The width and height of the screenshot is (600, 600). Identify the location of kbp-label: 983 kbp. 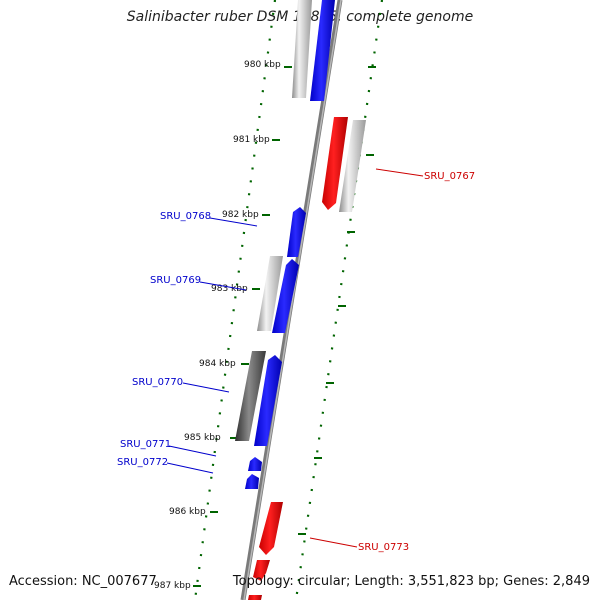
(229, 289).